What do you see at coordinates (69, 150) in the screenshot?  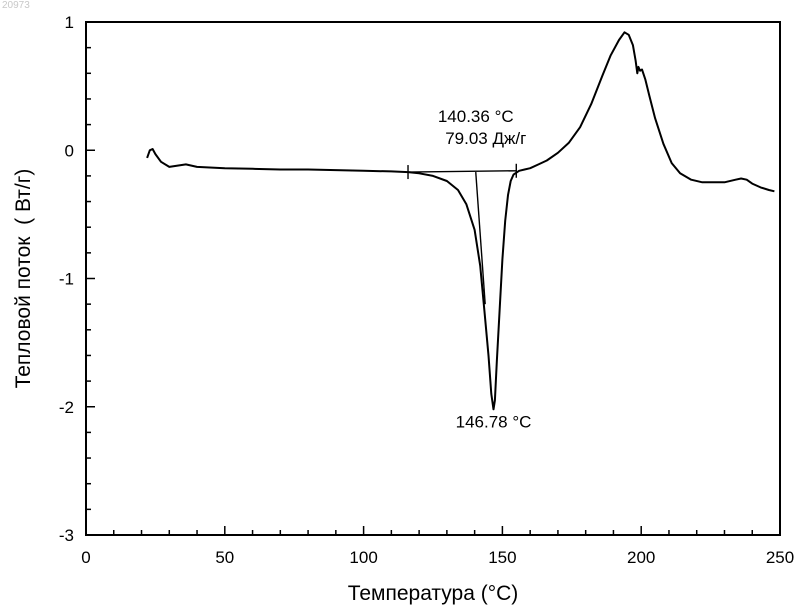 I see `y-tick-label: 0` at bounding box center [69, 150].